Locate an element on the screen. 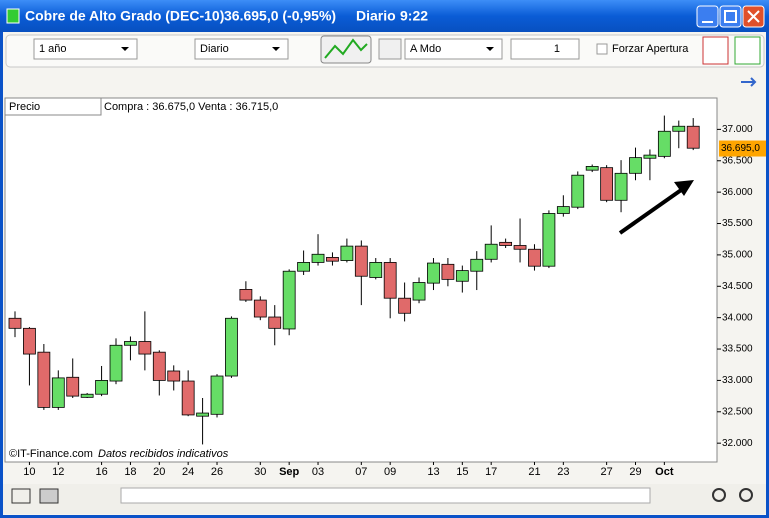 This screenshot has width=769, height=518. force-open-checkbox is located at coordinates (602, 49).